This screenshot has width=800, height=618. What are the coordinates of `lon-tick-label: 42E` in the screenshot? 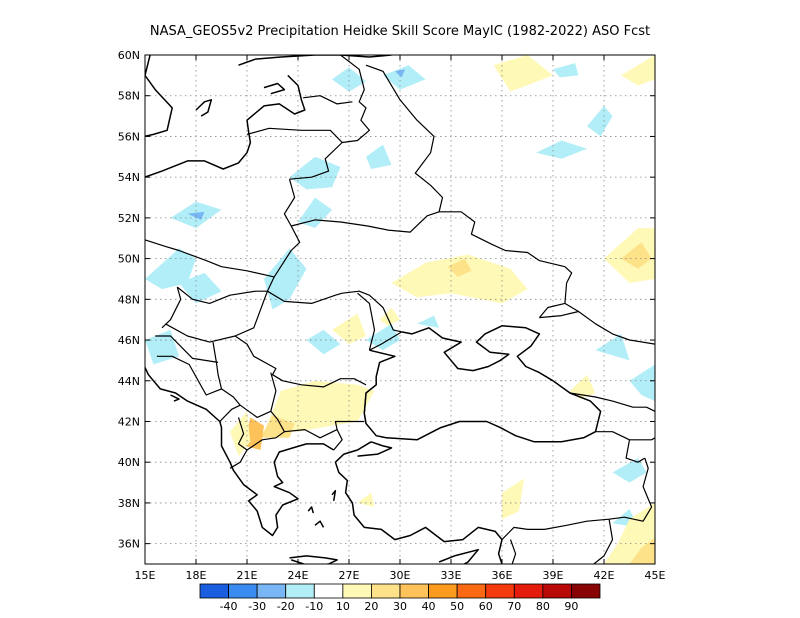 It's located at (604, 575).